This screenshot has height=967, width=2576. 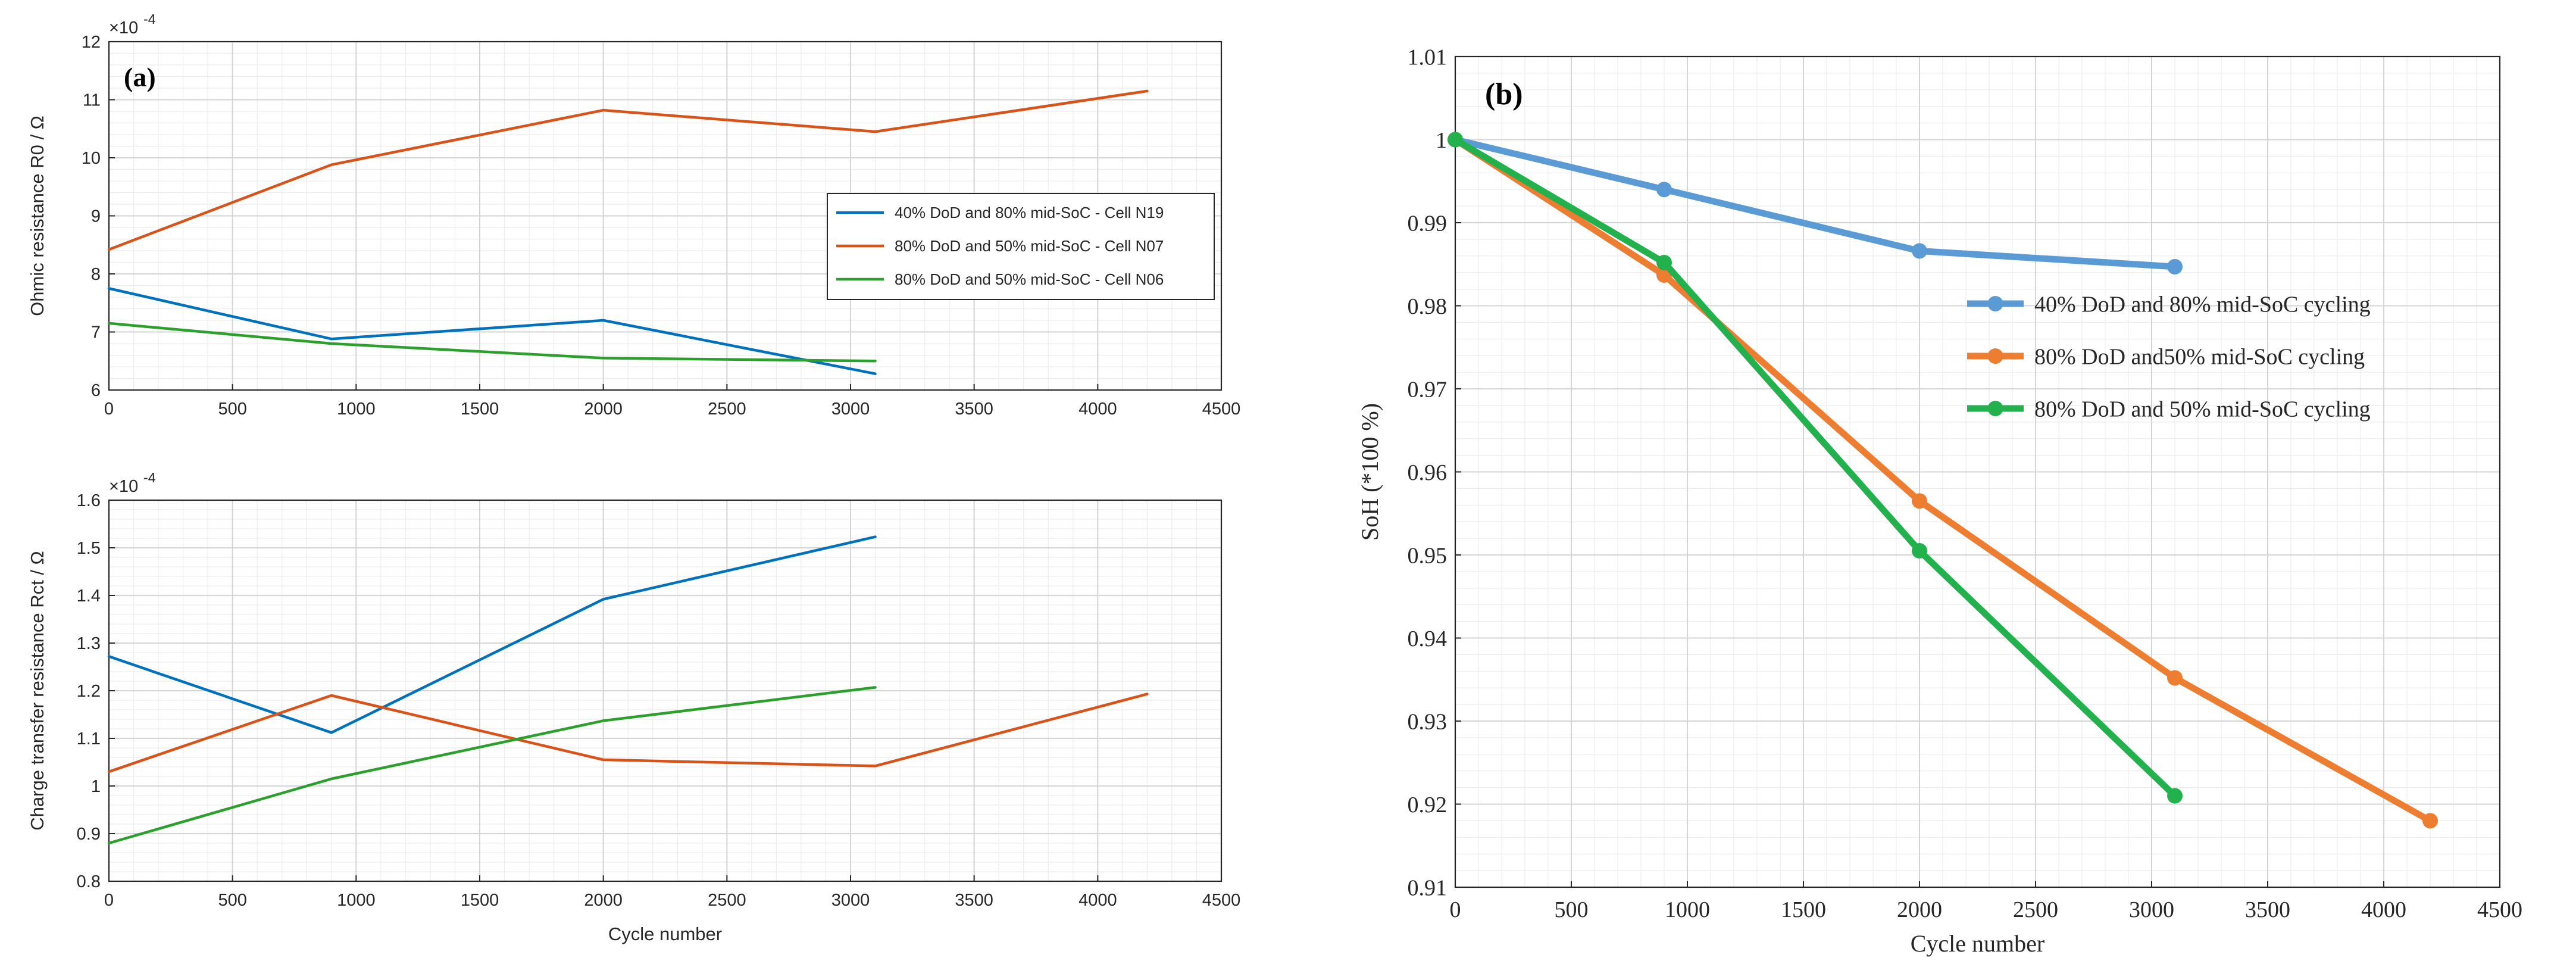 I want to click on legend-label: 80% DoD and 50% mid-SoC cycling, so click(x=2202, y=409).